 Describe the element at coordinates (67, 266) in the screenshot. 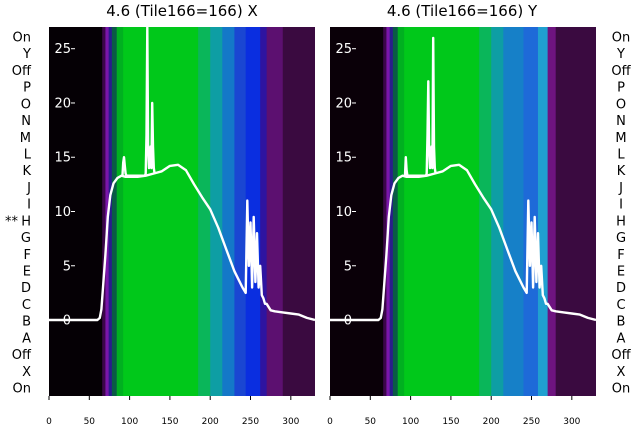

I see `y-tick-label: 5` at that location.